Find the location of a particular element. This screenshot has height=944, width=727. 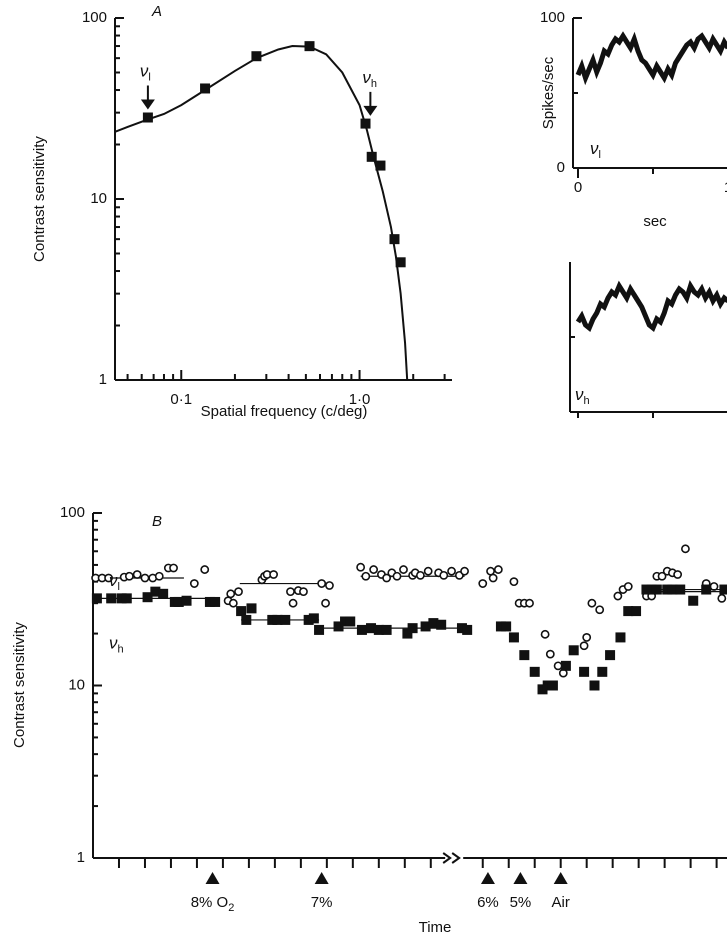

x-axis-label: Spatial frequency (c/deg) is located at coordinates (284, 411).